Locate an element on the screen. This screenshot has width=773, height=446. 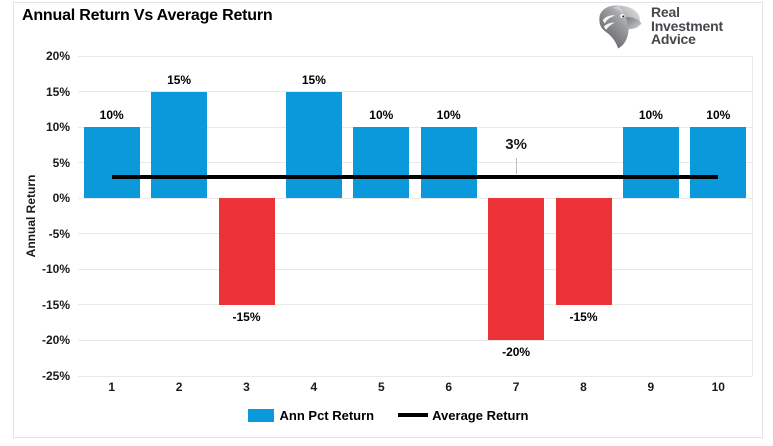
y-axis-tick-label: 15% is located at coordinates (57, 91).